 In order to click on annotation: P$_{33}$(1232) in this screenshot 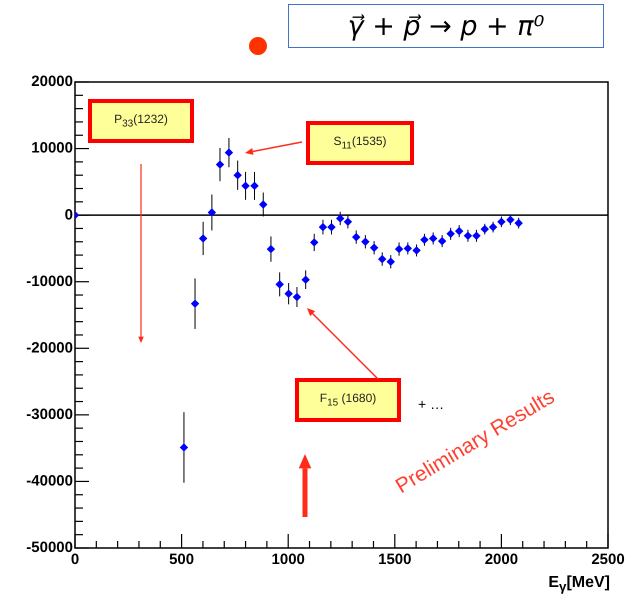, I will do `click(141, 121)`.